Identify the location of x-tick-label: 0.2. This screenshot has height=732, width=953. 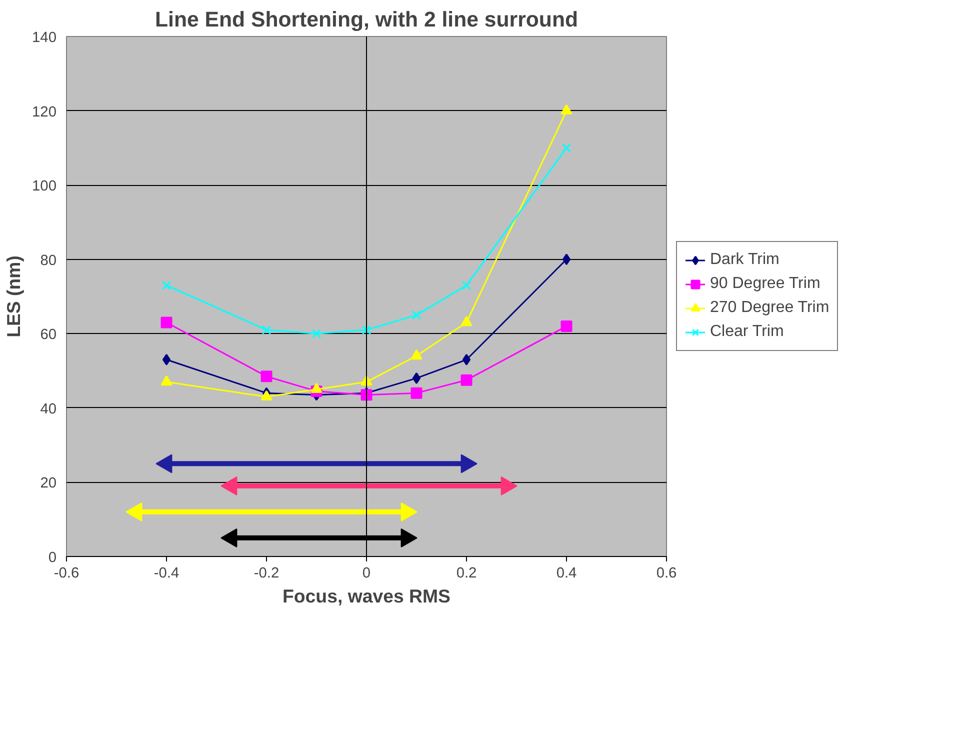
(466, 574).